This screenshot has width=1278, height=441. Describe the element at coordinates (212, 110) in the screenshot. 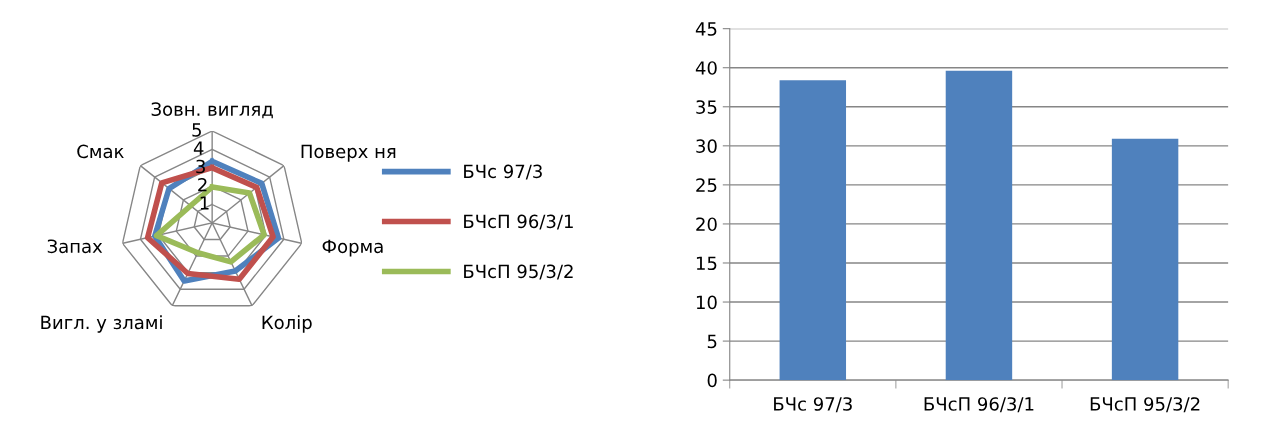

I see `spoke-label: Зовн. вигляд` at that location.